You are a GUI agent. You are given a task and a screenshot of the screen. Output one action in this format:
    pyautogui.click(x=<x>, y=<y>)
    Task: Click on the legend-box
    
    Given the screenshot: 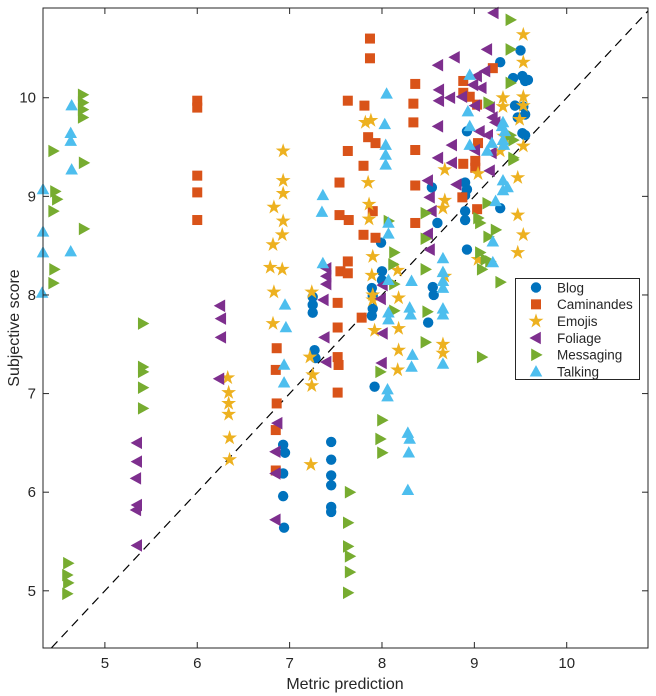 What is the action you would take?
    pyautogui.click(x=577, y=329)
    